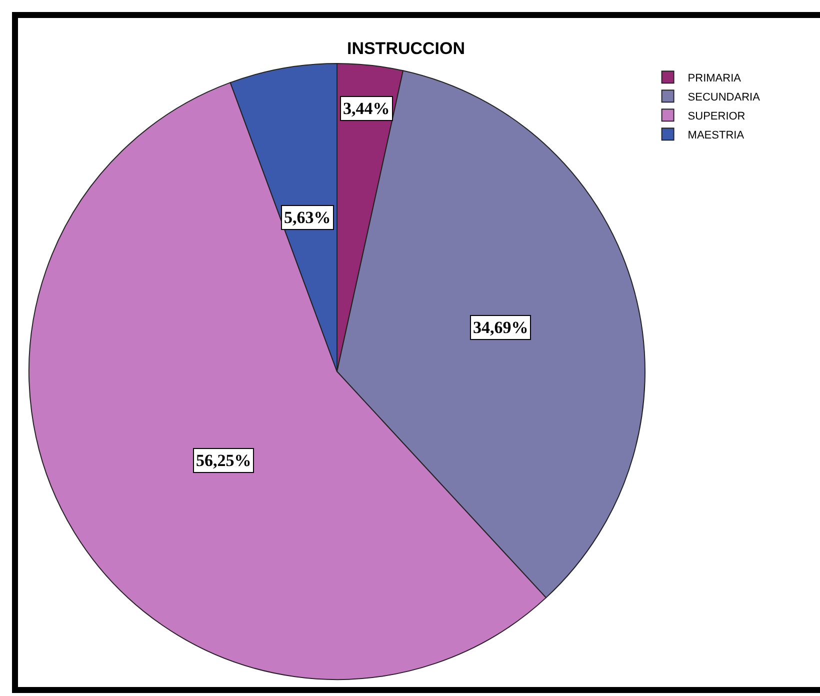 Image resolution: width=820 pixels, height=696 pixels. What do you see at coordinates (366, 108) in the screenshot?
I see `data-label: 3,44%` at bounding box center [366, 108].